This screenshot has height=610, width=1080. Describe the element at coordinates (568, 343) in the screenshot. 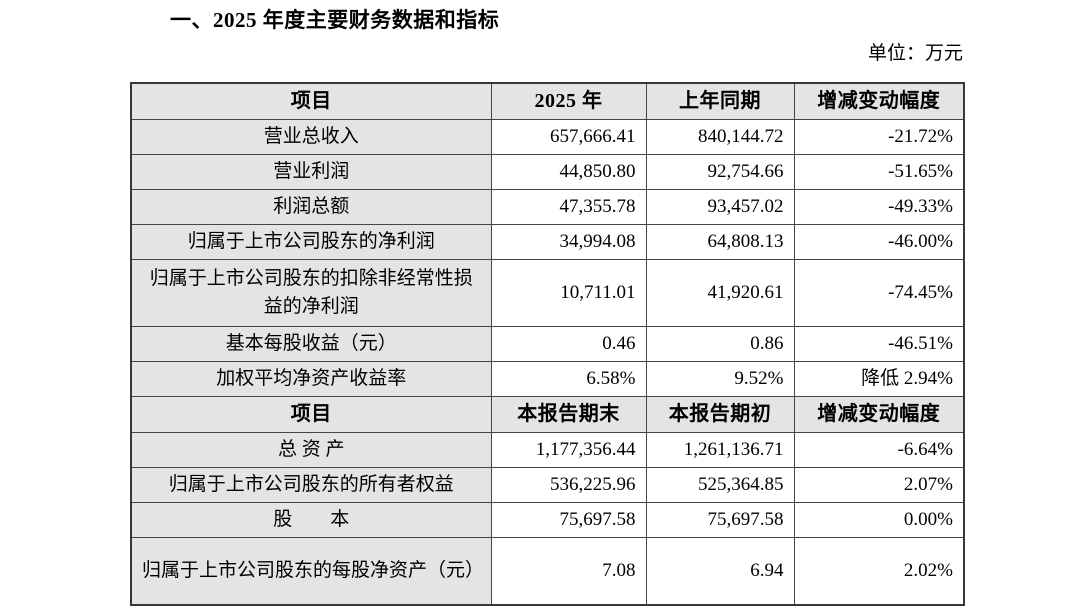

I see `row-current-value: 0.46` at that location.